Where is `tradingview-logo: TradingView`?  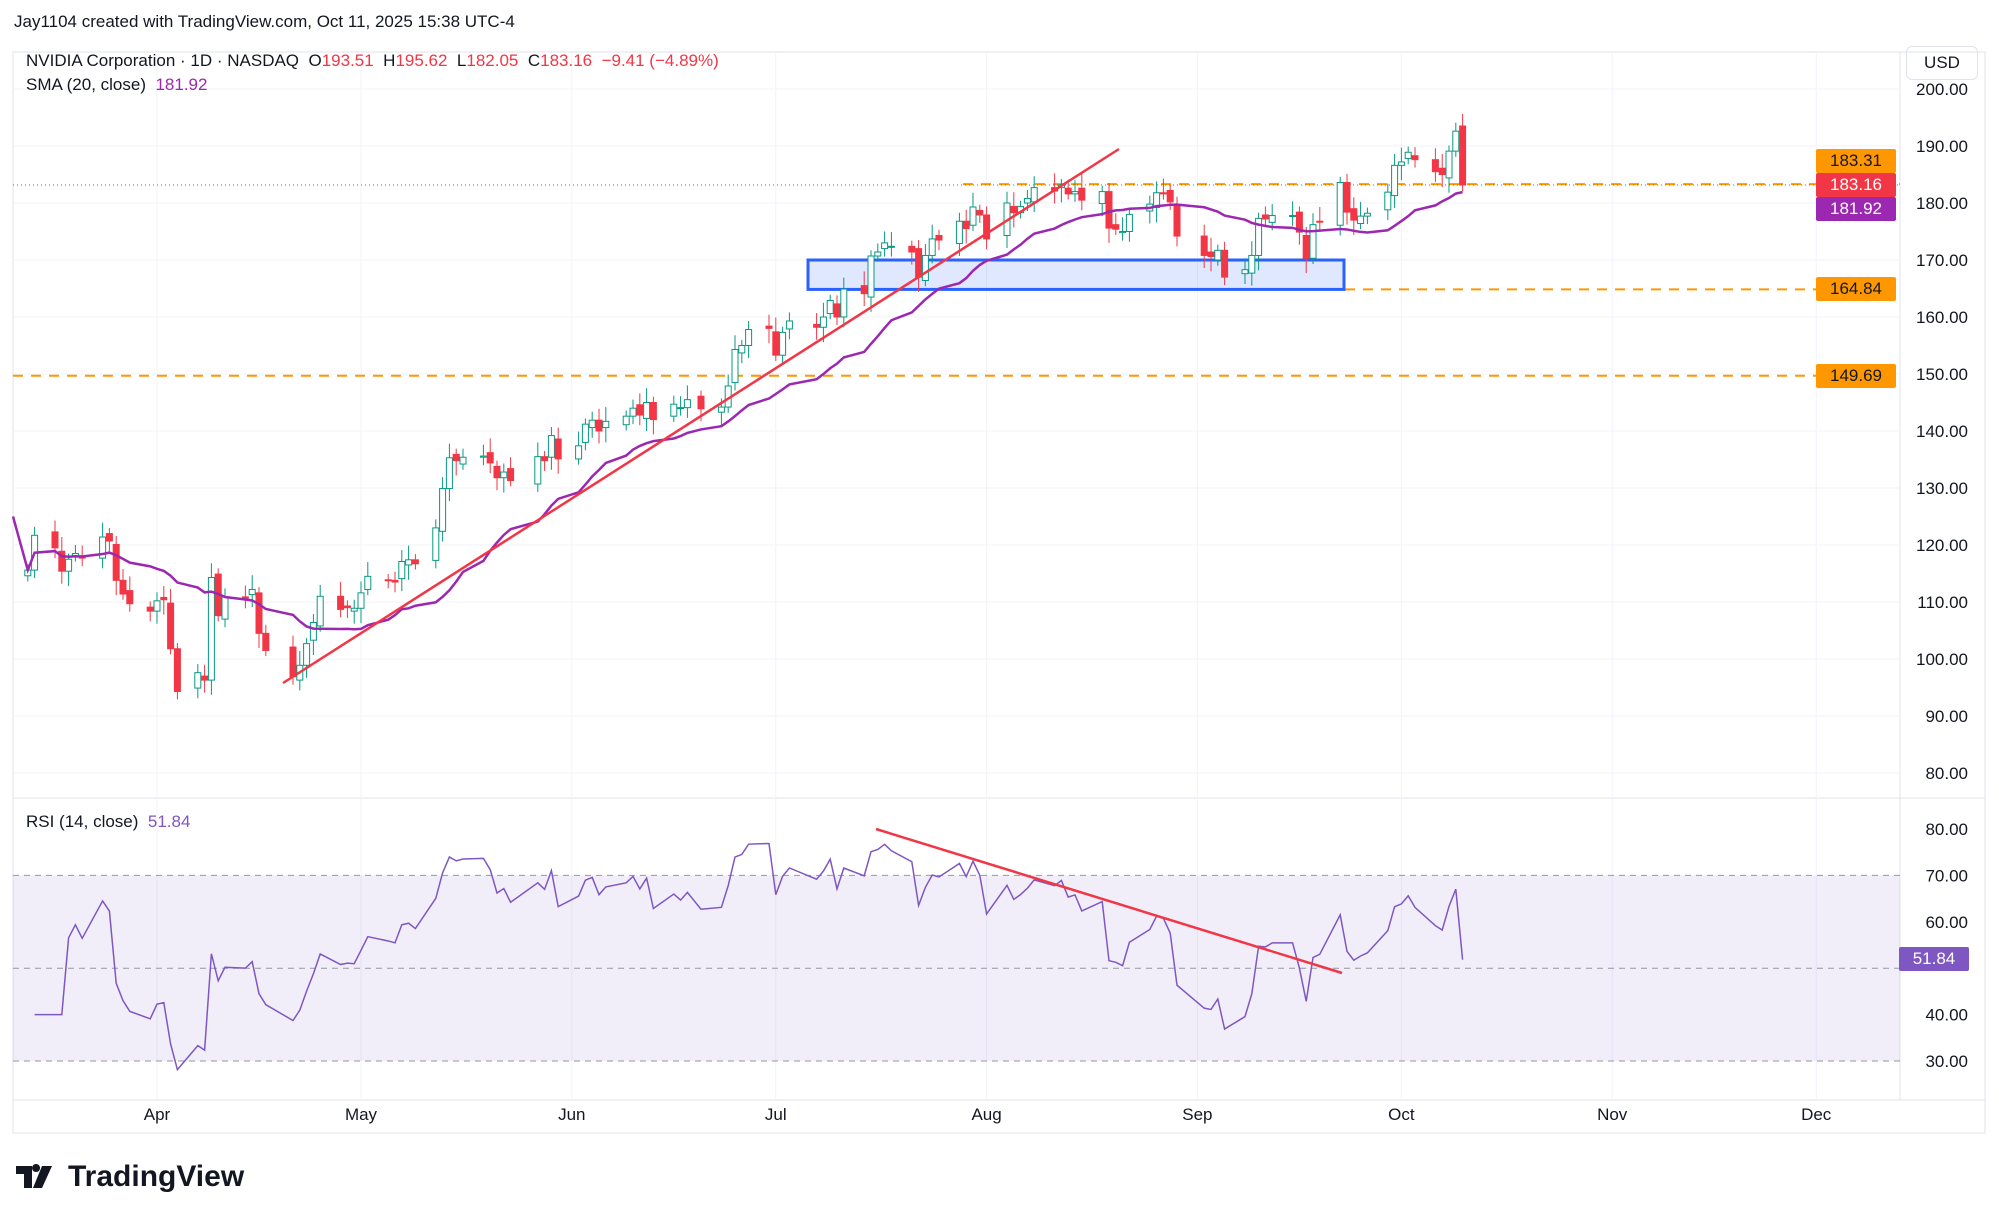 tradingview-logo: TradingView is located at coordinates (130, 1177).